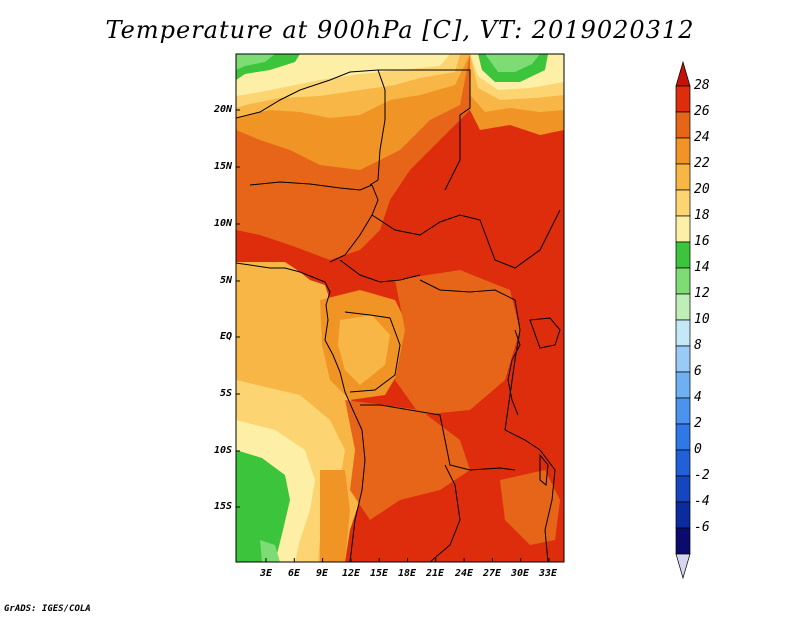  Describe the element at coordinates (544, 469) in the screenshot. I see `lake-malawi` at that location.